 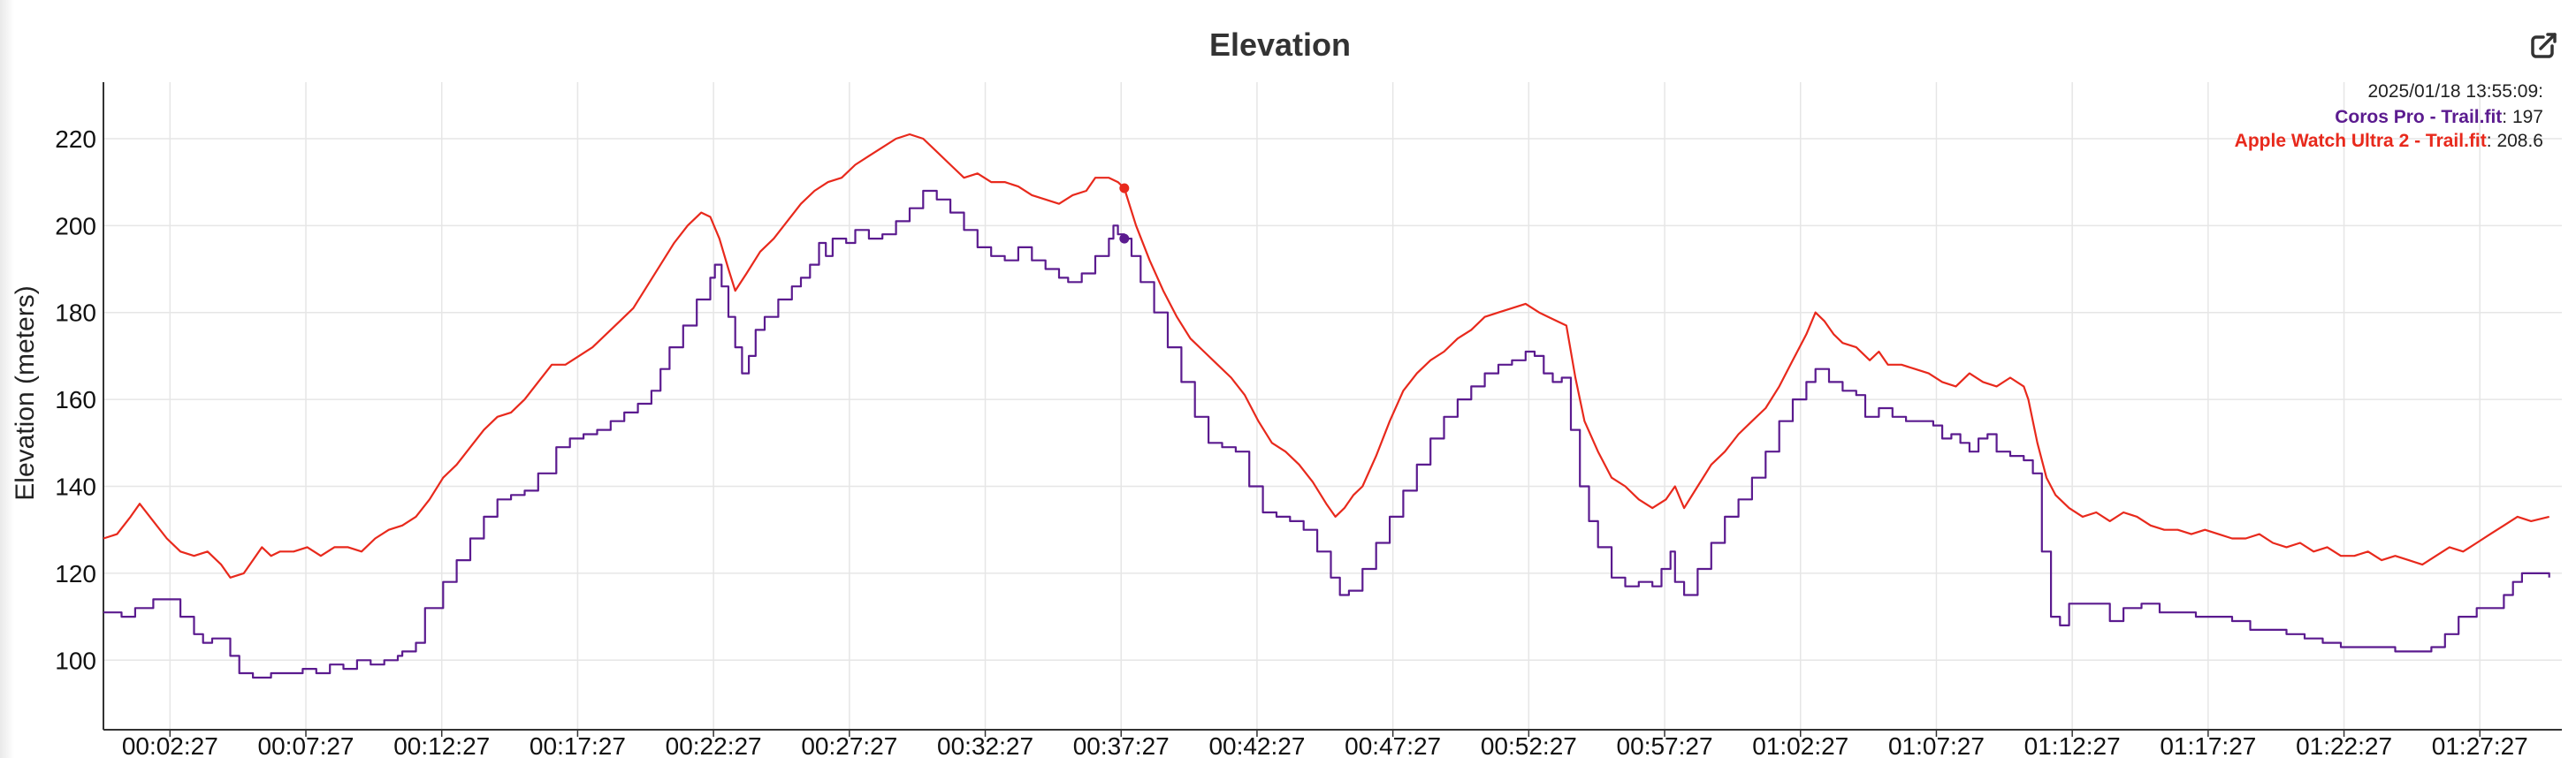 I want to click on x-tick-label: 01:12:27, so click(x=2072, y=745).